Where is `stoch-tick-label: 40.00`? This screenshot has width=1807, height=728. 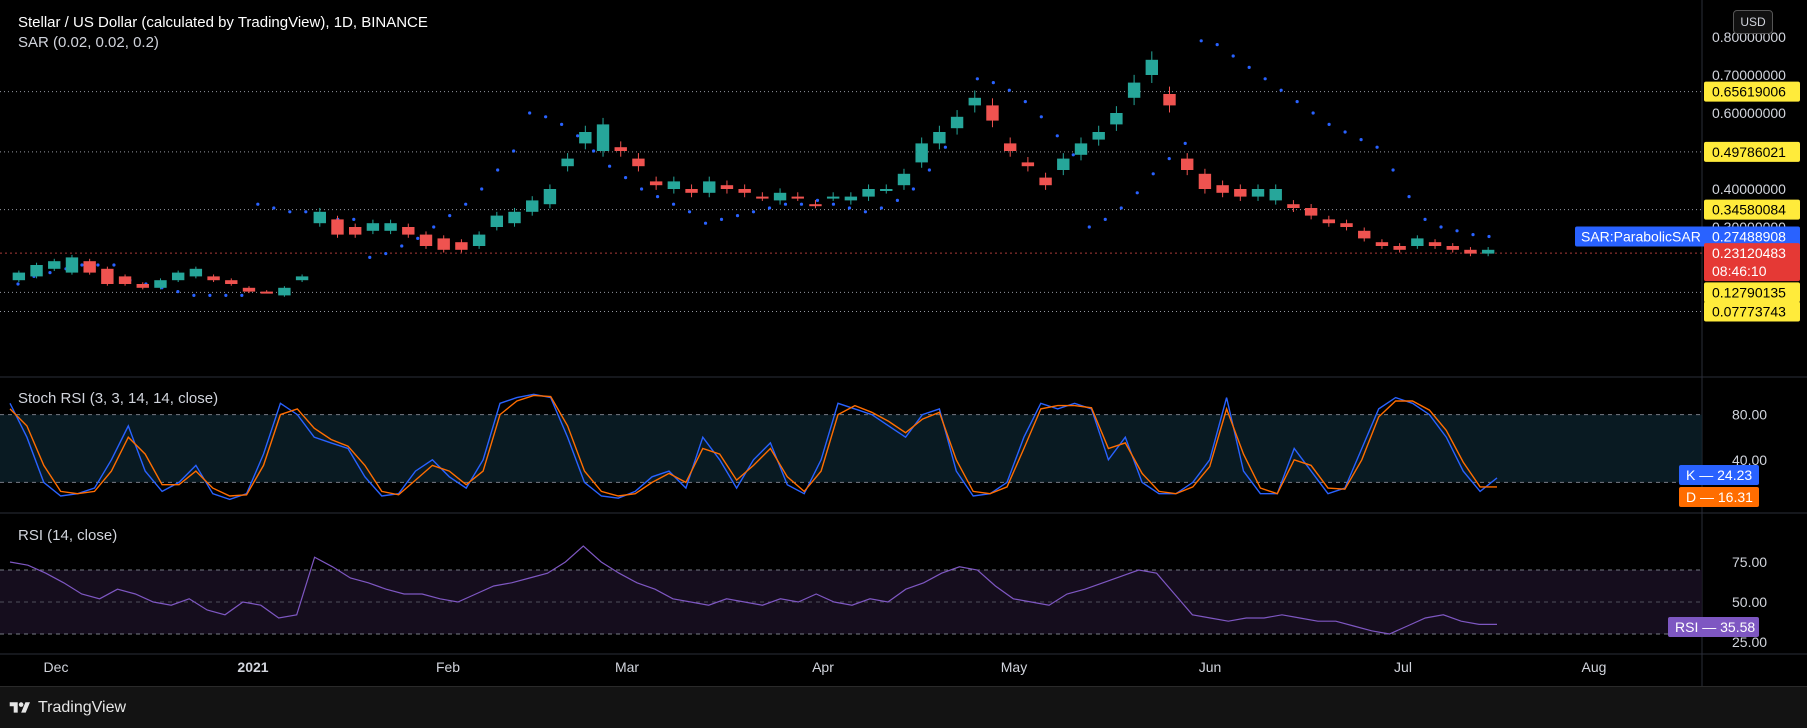 stoch-tick-label: 40.00 is located at coordinates (1749, 460).